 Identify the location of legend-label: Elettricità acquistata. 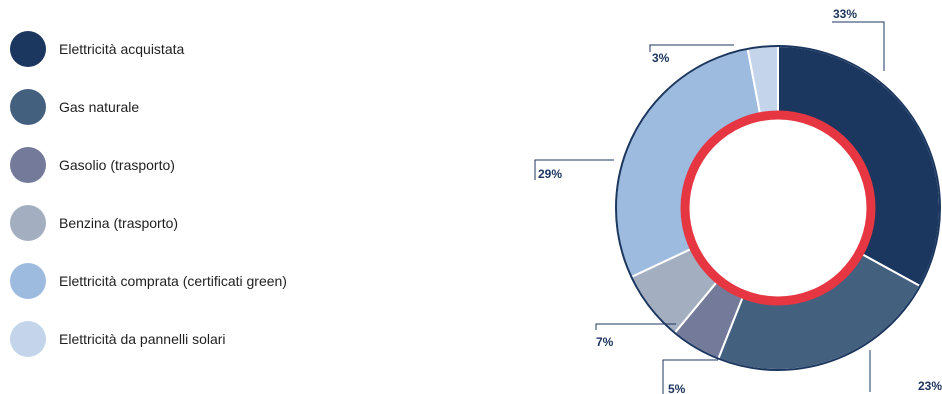
(122, 48).